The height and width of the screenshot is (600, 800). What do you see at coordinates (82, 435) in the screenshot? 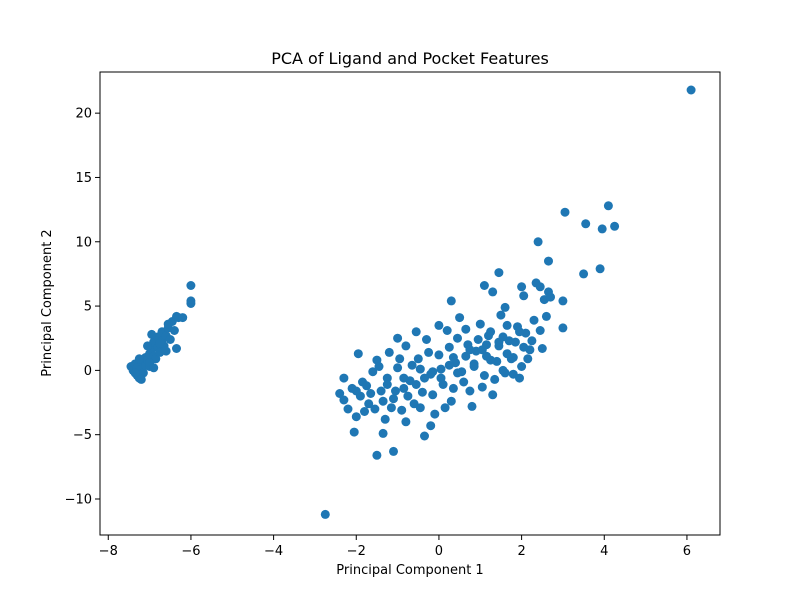
I see `y-tick-label: −5` at bounding box center [82, 435].